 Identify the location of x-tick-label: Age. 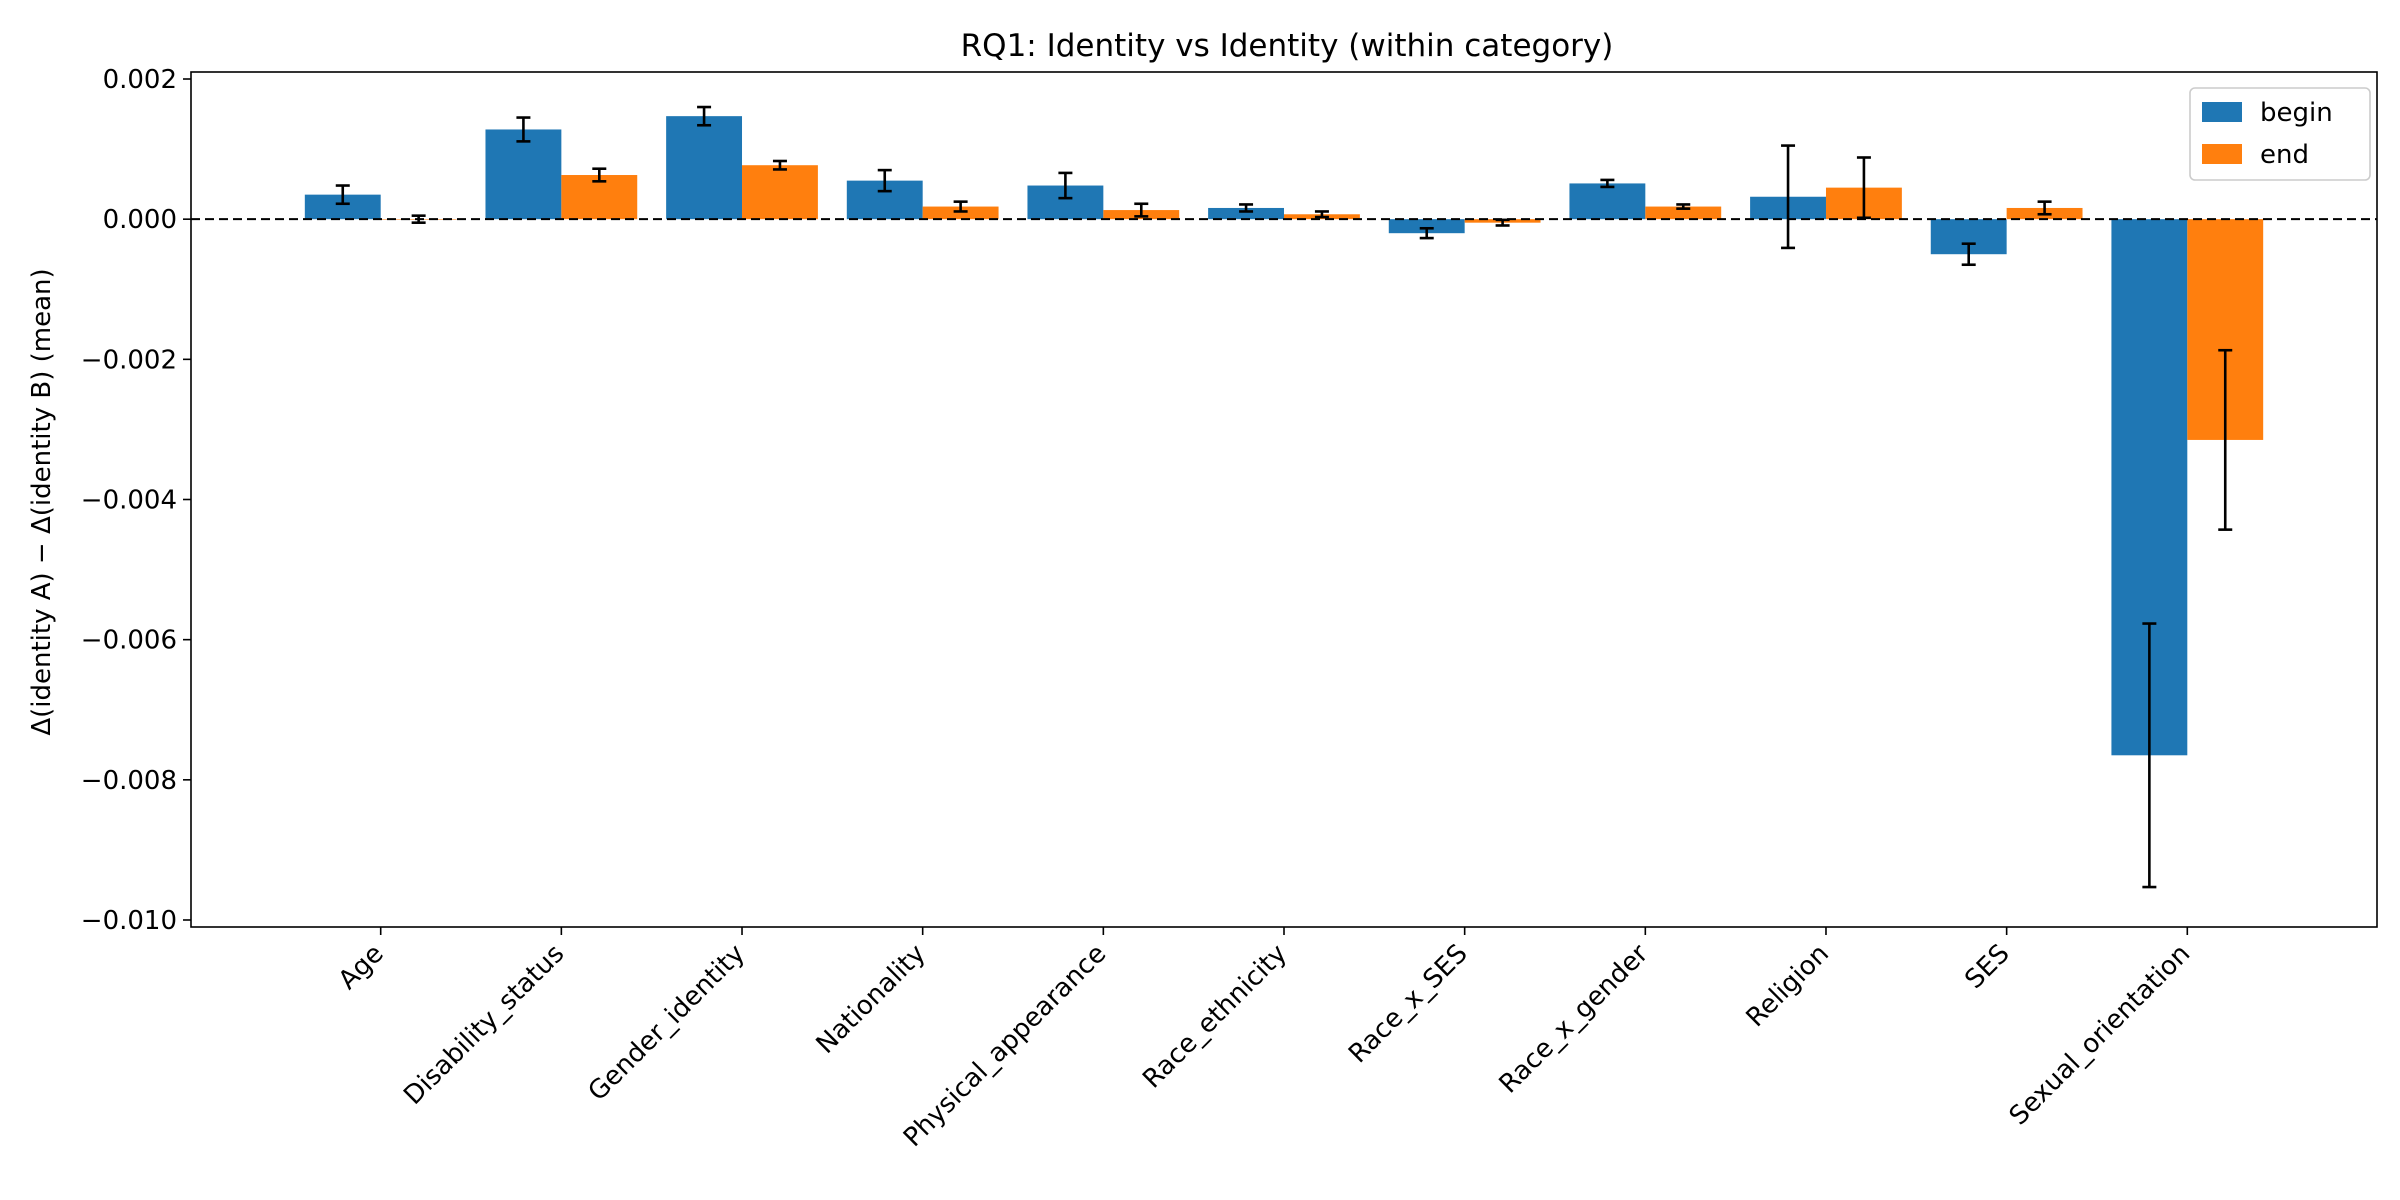
(361, 967).